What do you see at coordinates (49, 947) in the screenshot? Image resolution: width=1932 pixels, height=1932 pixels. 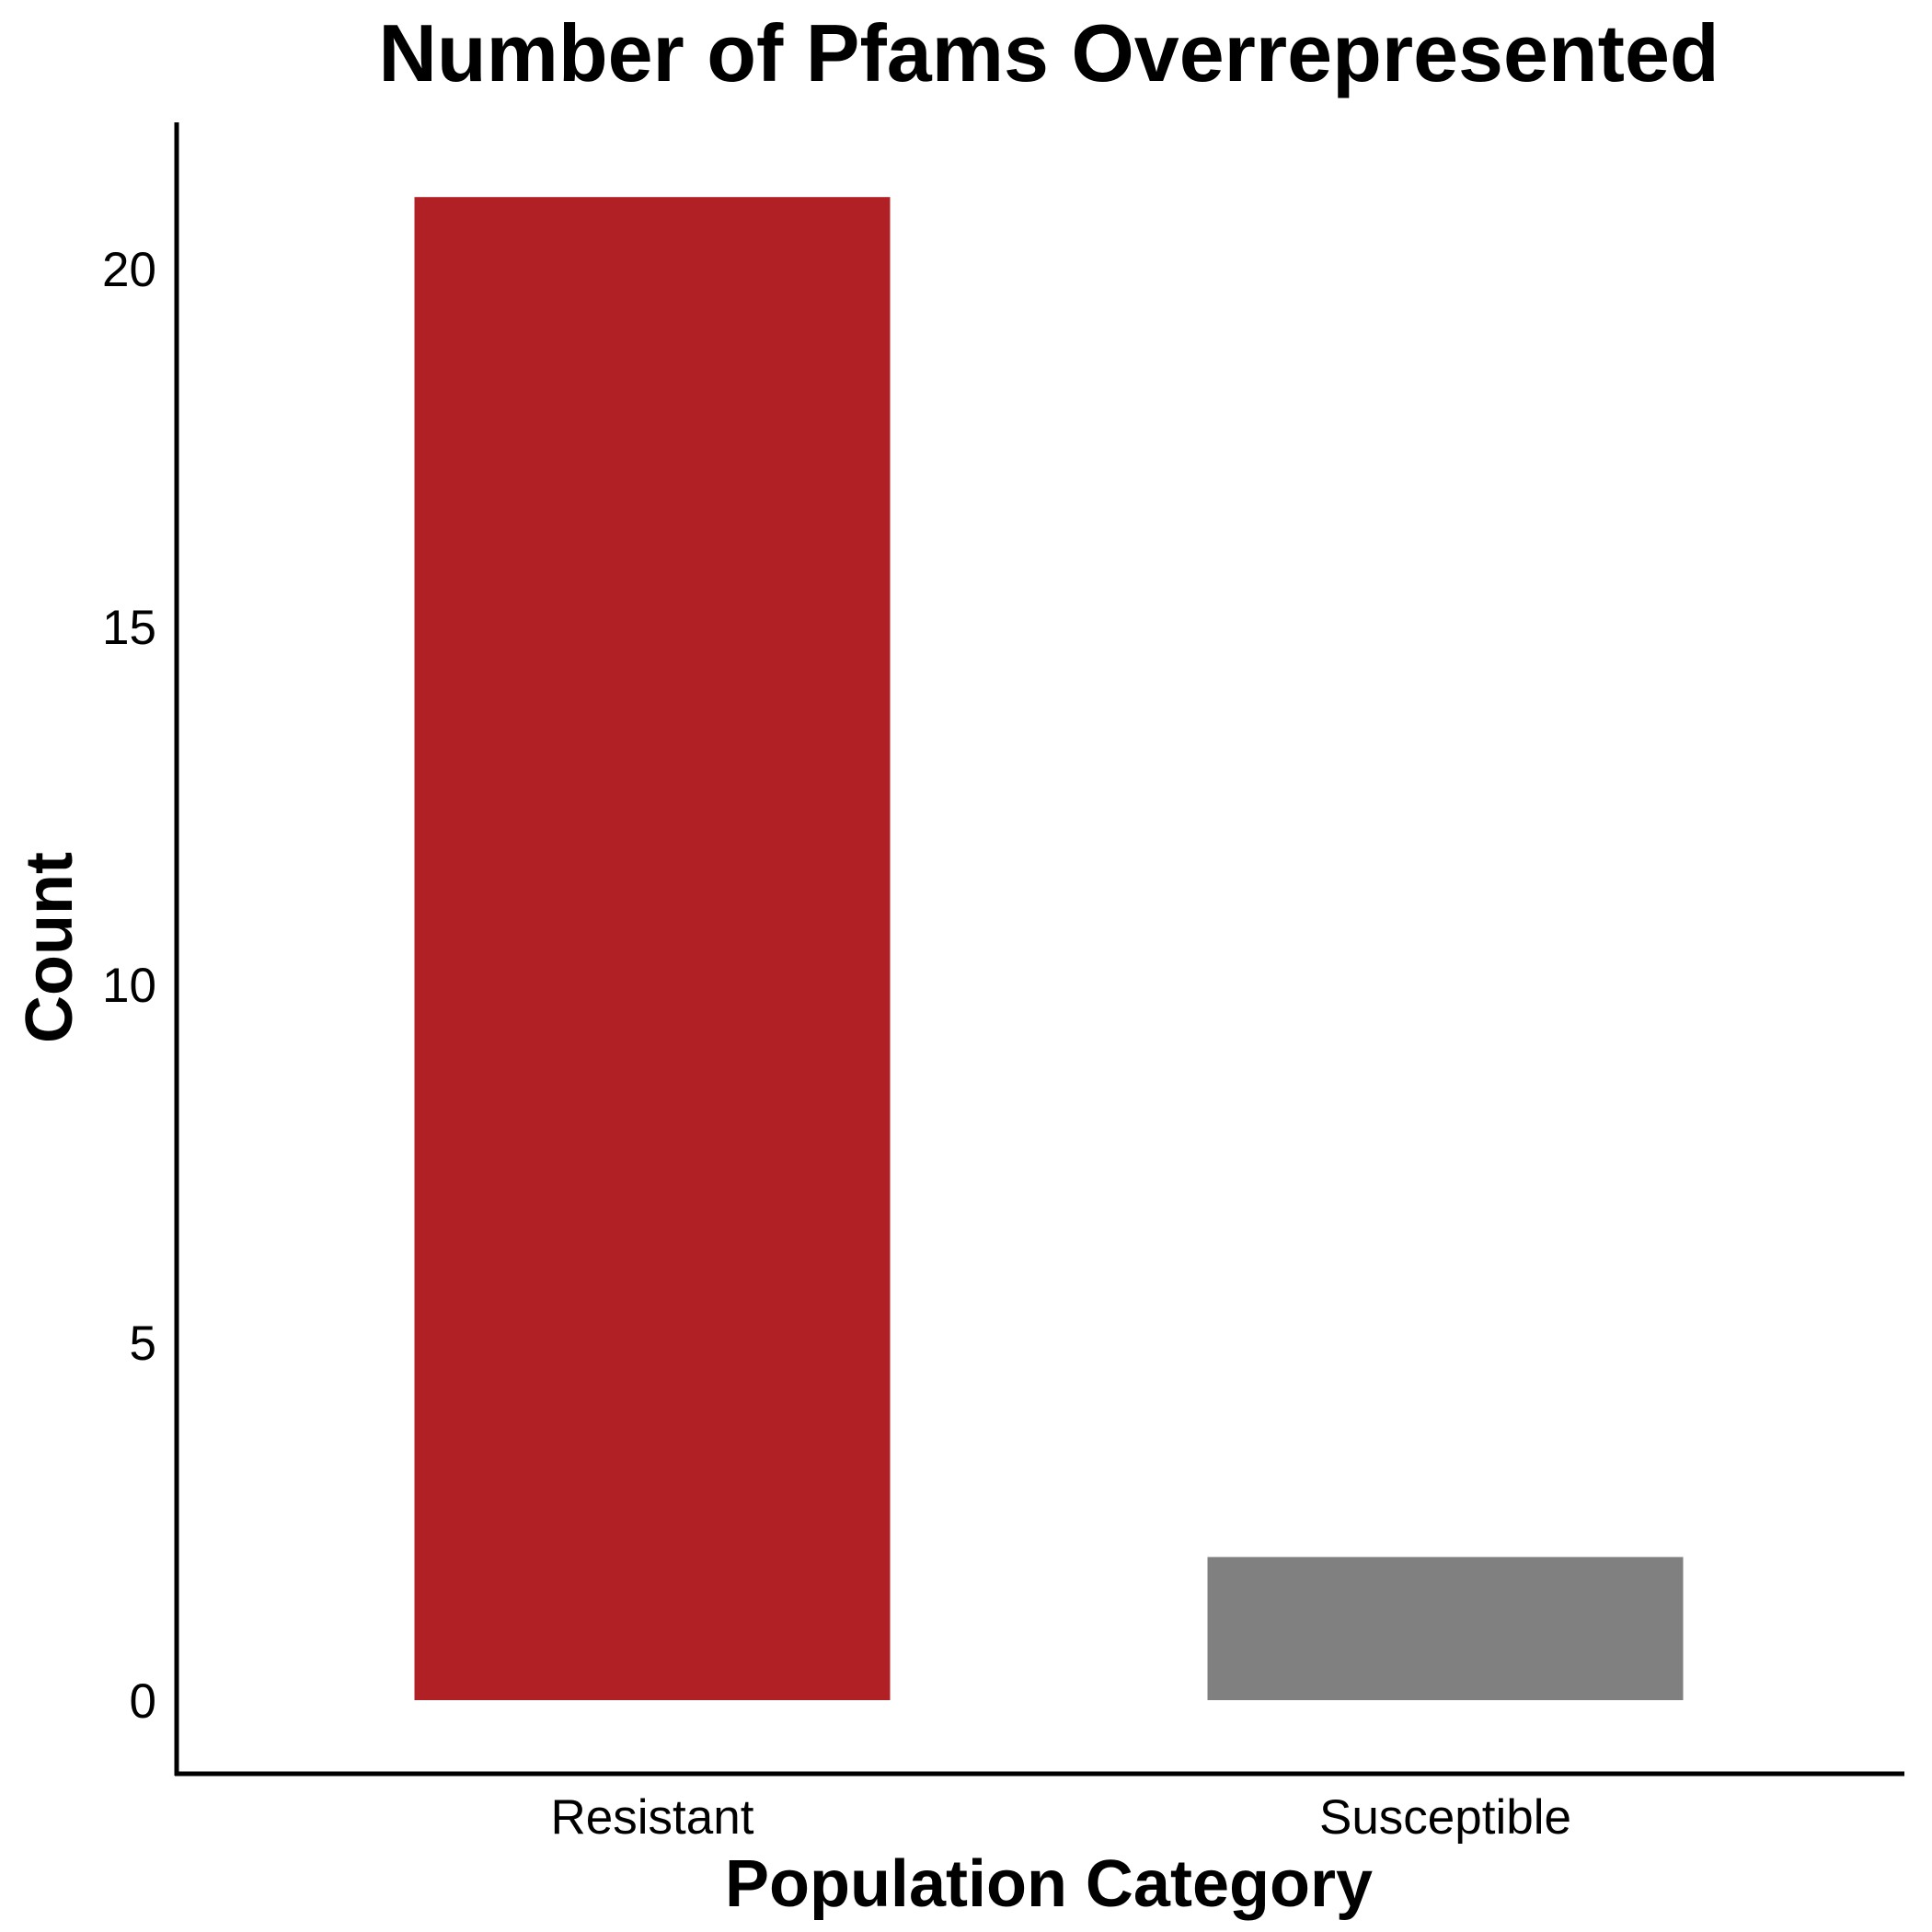 I see `y-axis-title: Count` at bounding box center [49, 947].